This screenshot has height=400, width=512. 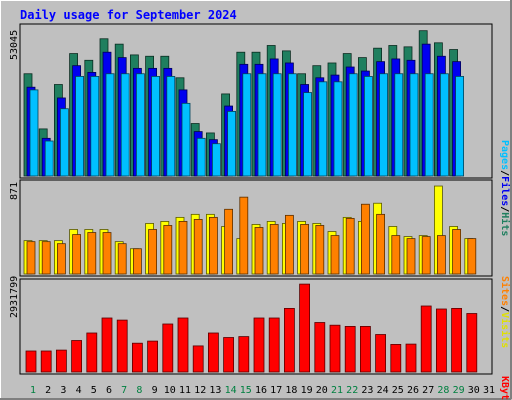 What do you see at coordinates (428, 390) in the screenshot?
I see `day-label: 27` at bounding box center [428, 390].